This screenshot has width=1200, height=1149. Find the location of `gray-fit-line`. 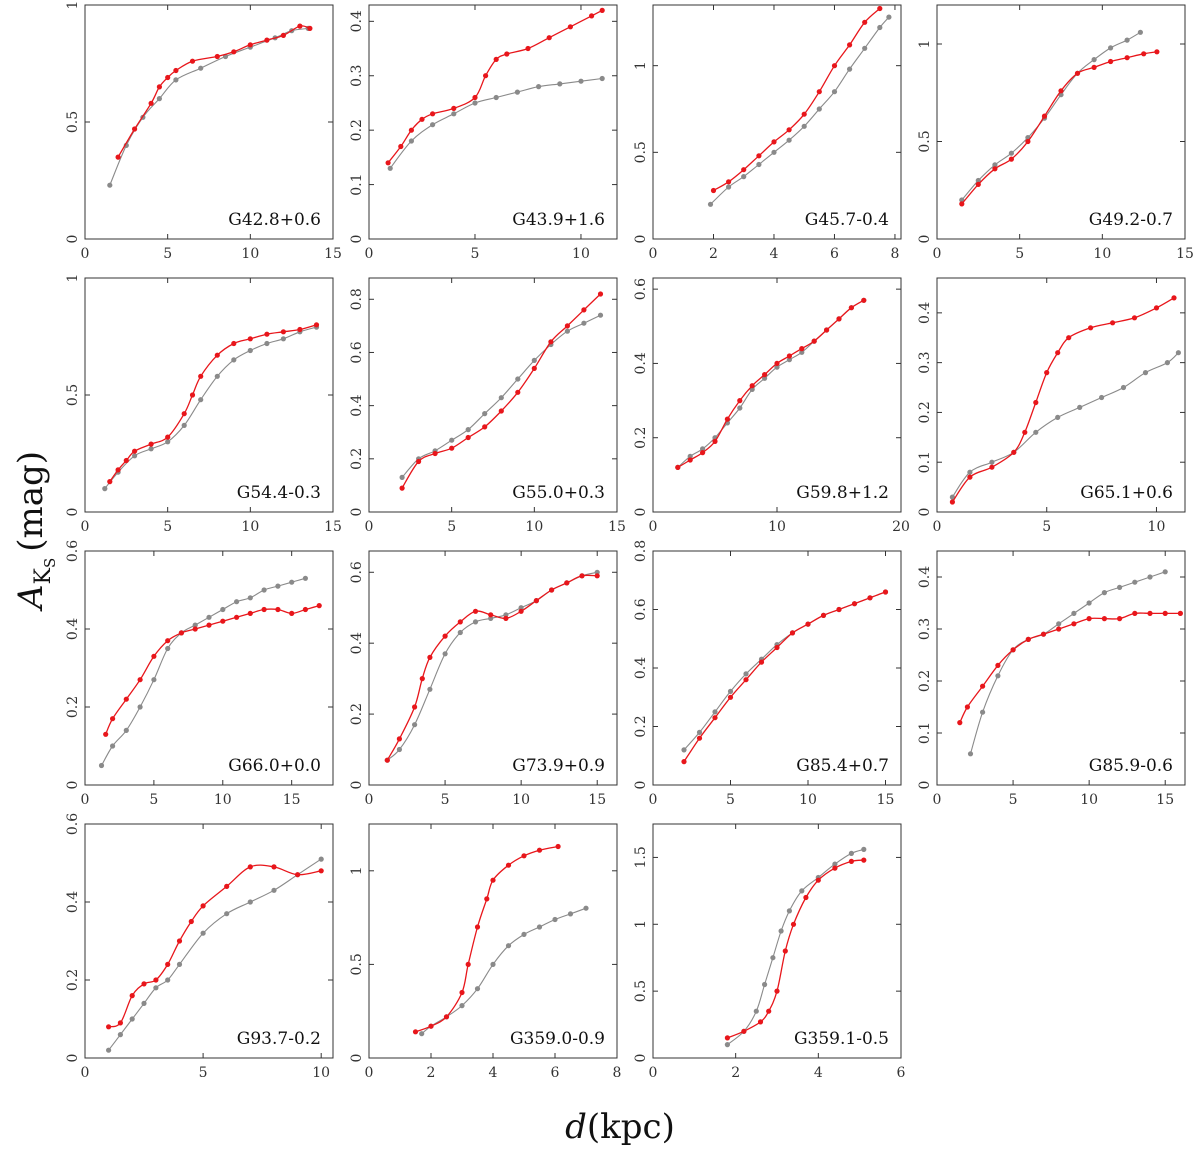

gray-fit-line is located at coordinates (210, 407).